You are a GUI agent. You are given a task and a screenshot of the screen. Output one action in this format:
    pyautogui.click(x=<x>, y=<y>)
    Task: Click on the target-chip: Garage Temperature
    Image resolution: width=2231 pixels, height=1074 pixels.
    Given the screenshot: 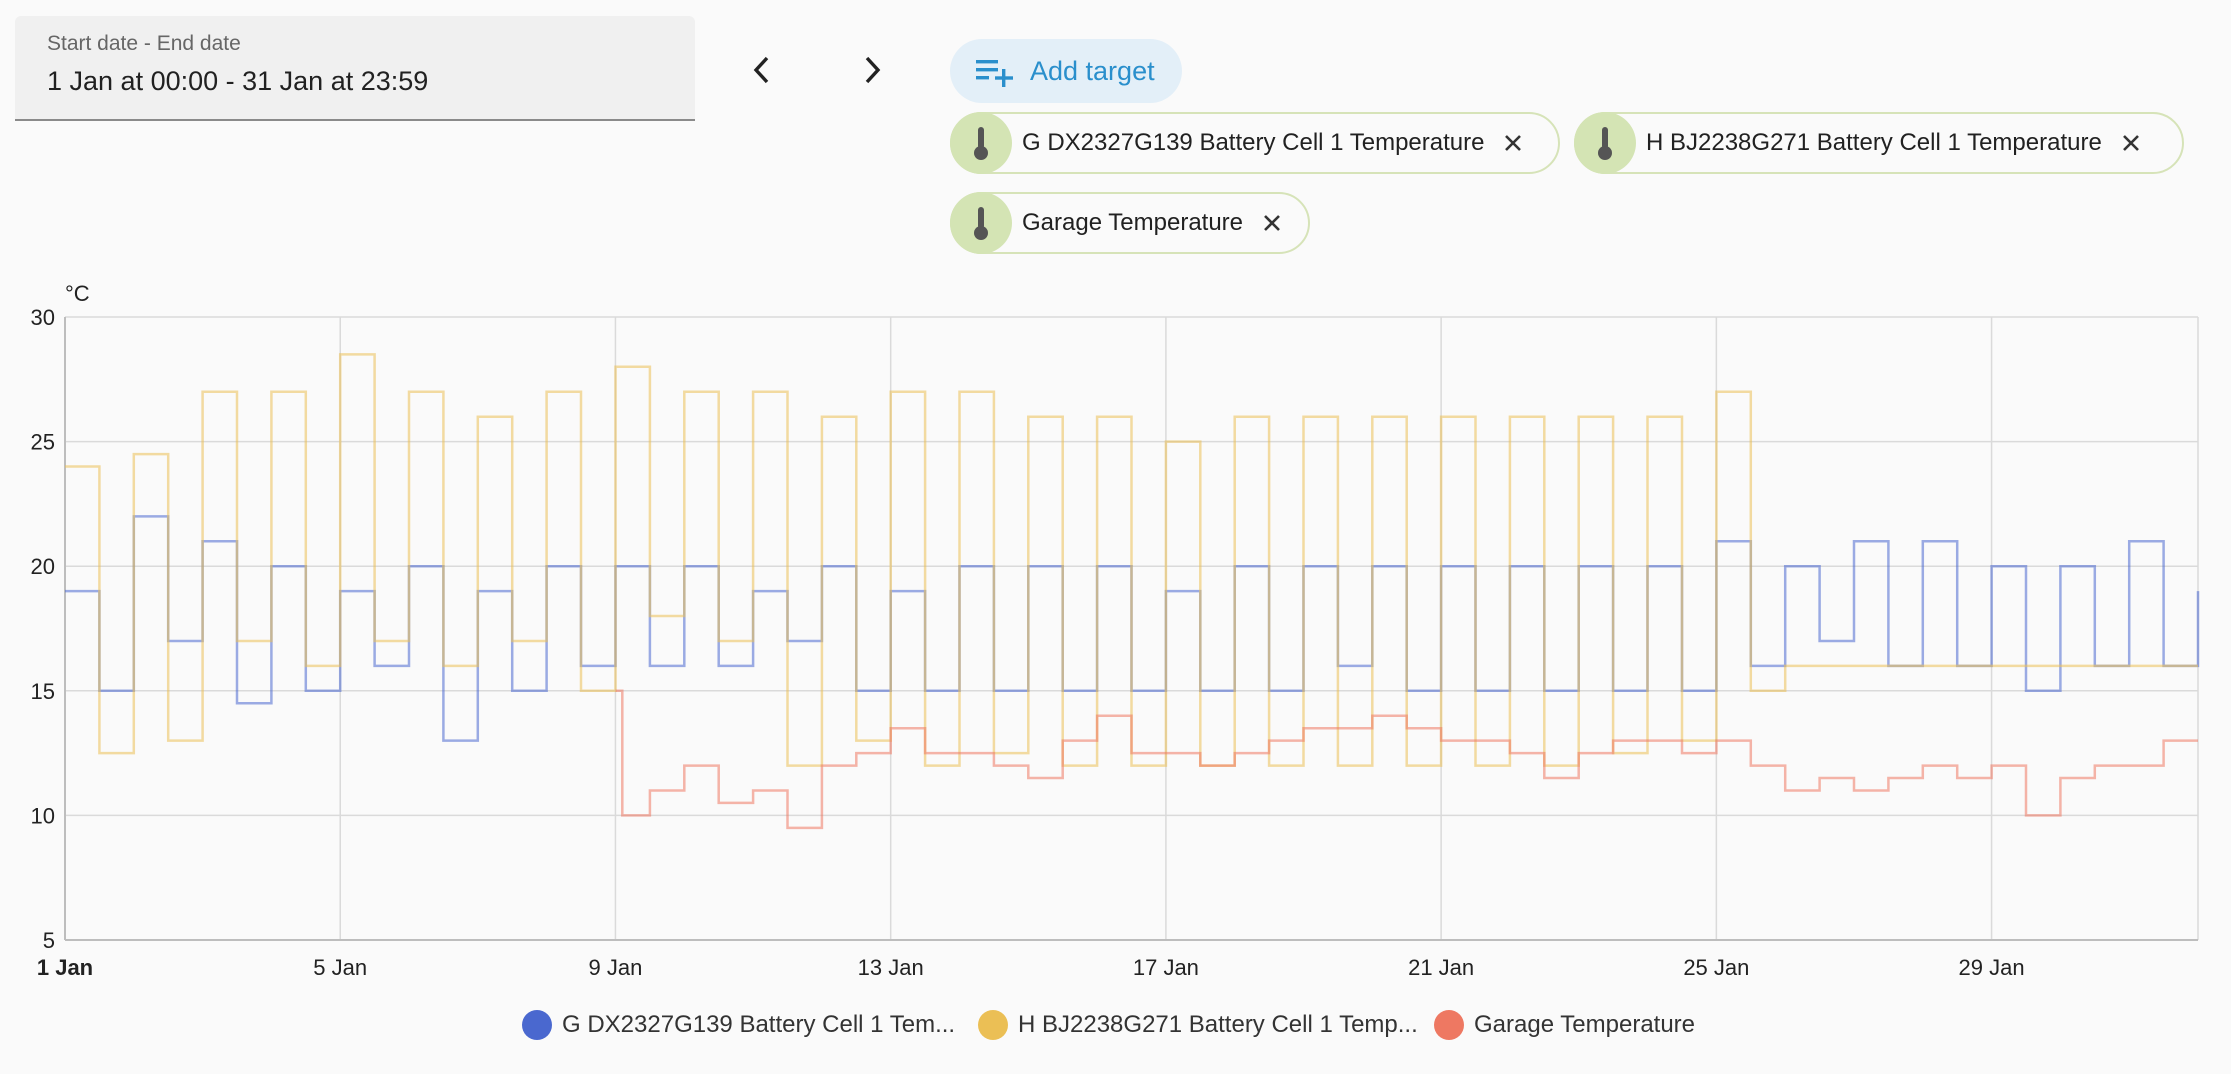 What is the action you would take?
    pyautogui.click(x=1130, y=223)
    